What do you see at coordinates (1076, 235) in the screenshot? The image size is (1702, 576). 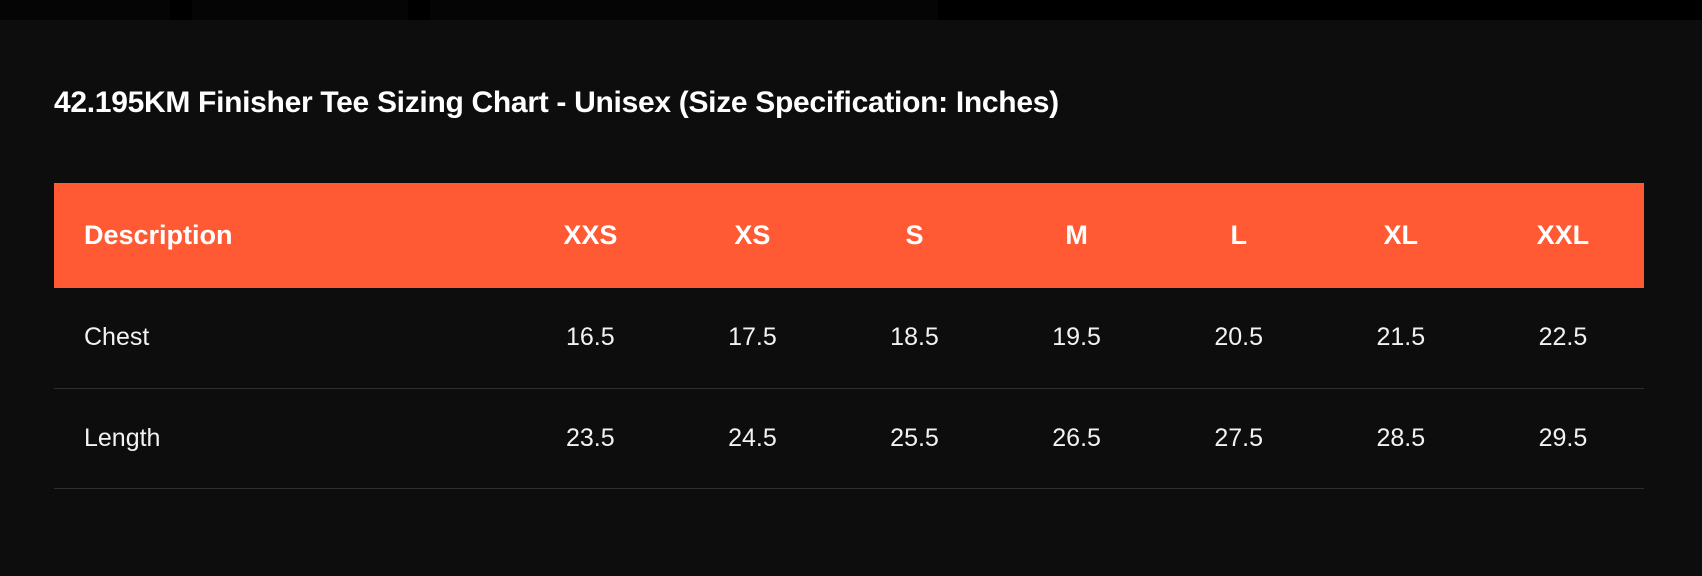 I see `header-size-m: M` at bounding box center [1076, 235].